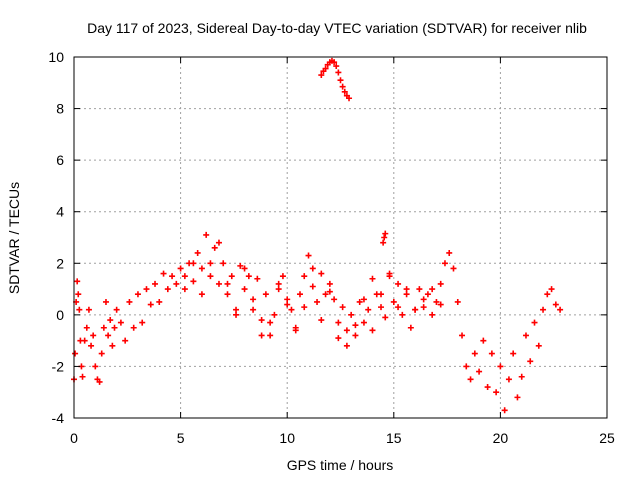 The width and height of the screenshot is (640, 480). What do you see at coordinates (60, 212) in the screenshot?
I see `y-tick-label: 4` at bounding box center [60, 212].